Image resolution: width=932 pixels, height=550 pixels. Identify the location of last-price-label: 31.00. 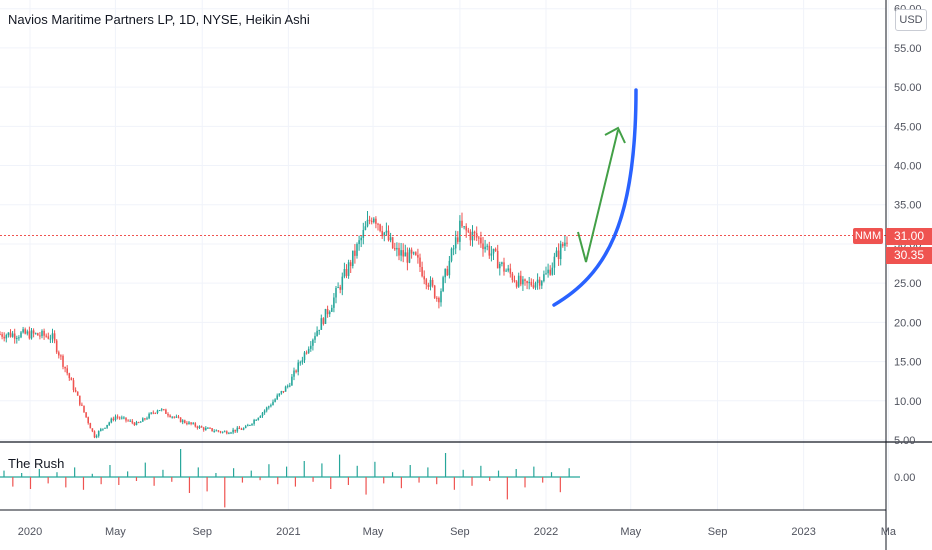
(909, 236).